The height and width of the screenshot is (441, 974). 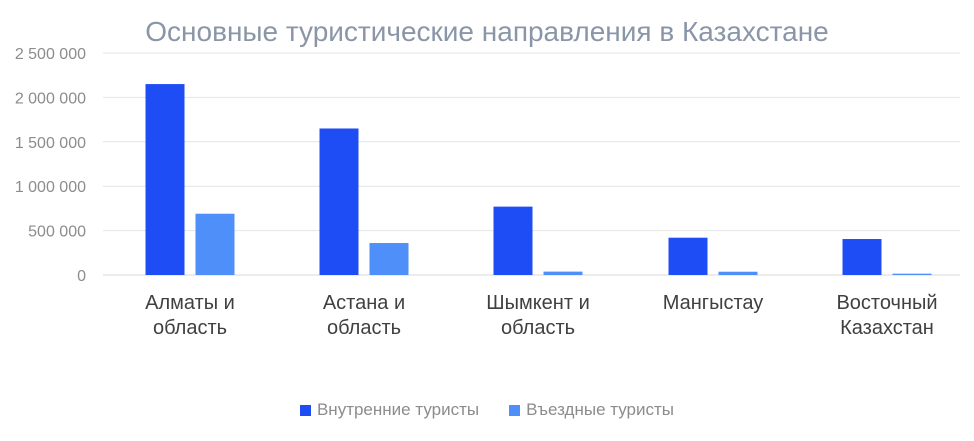 What do you see at coordinates (50, 54) in the screenshot?
I see `y-tick-label: 2 500 000` at bounding box center [50, 54].